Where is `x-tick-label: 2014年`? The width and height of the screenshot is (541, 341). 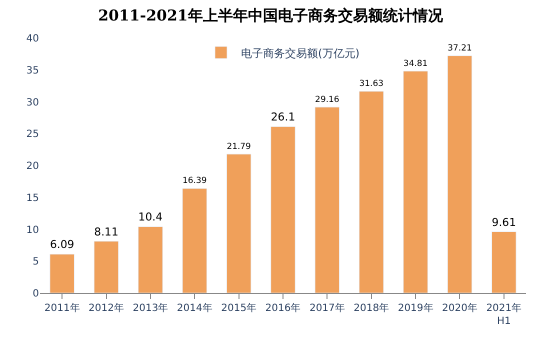
x-tick-label: 2014年 is located at coordinates (194, 308).